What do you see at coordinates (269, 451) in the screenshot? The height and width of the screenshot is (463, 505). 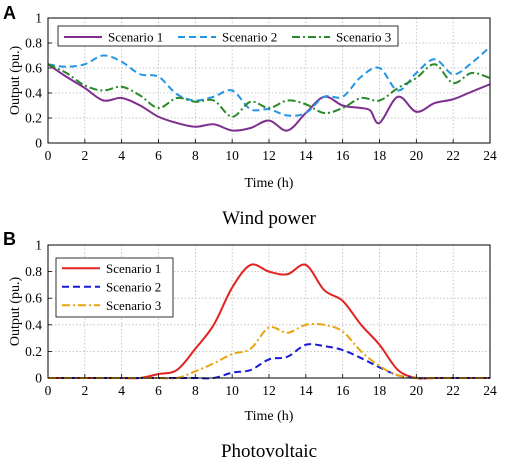 I see `panel-b-caption: Photovoltaic` at bounding box center [269, 451].